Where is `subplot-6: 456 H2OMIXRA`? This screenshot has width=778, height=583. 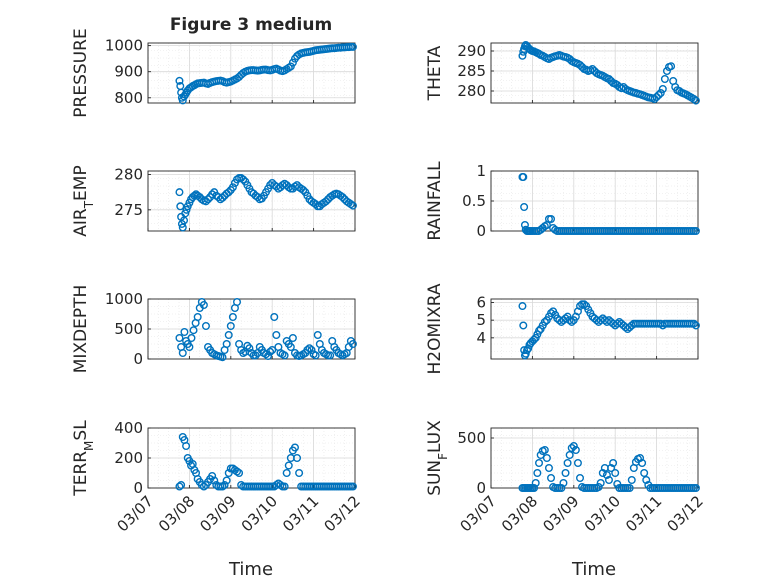 subplot-6: 456 H2OMIXRA is located at coordinates (562, 329).